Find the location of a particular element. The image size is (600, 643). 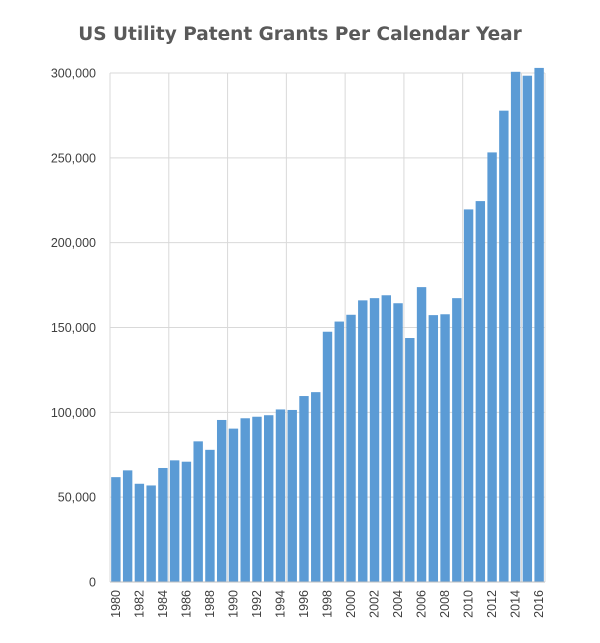

x-tick-label: 2000 is located at coordinates (351, 604).